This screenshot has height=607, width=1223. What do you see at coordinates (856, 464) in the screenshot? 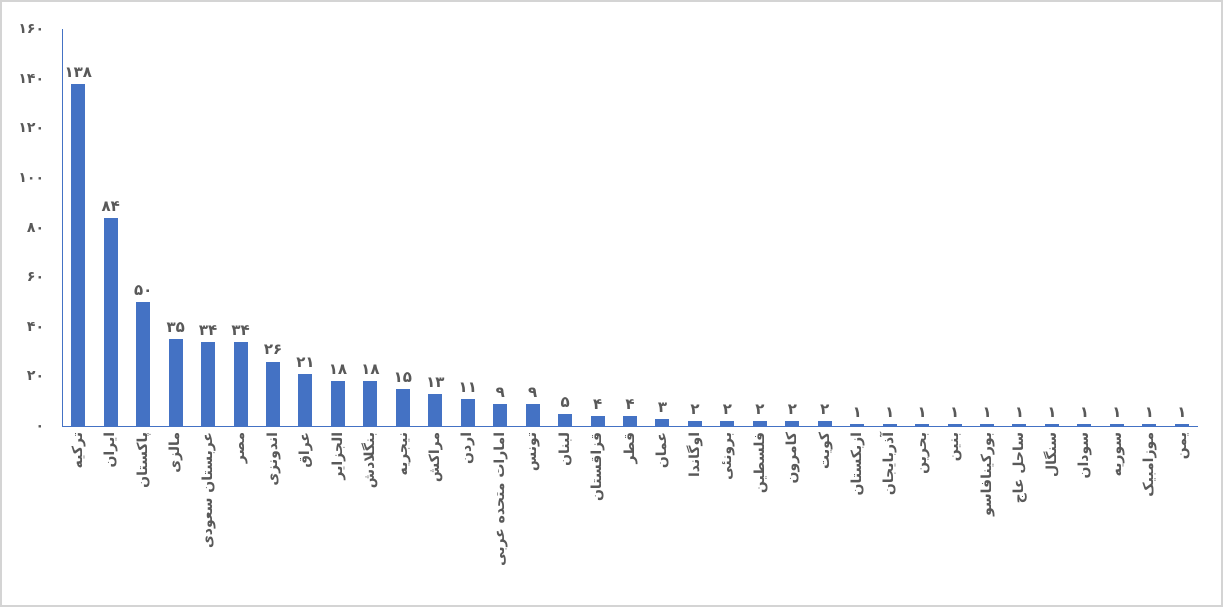
I see `x-axis-label-text: ازبکستان` at bounding box center [856, 464].